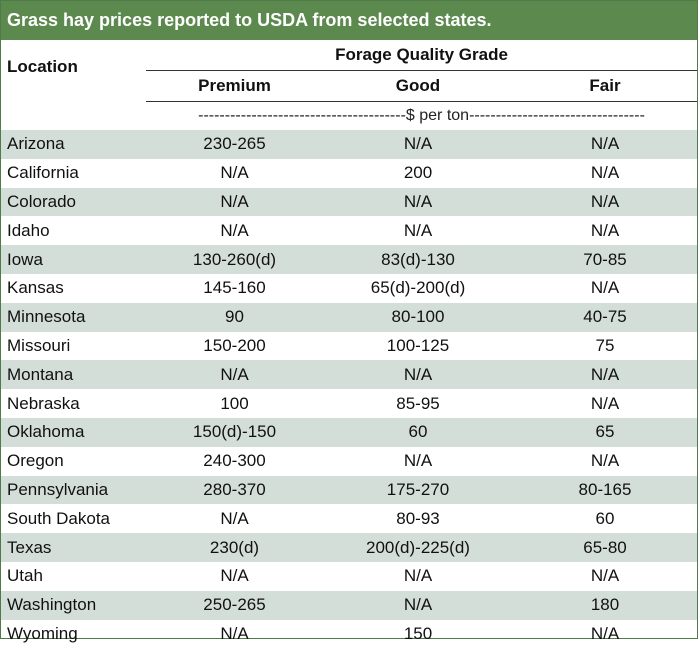 The height and width of the screenshot is (648, 700). What do you see at coordinates (418, 259) in the screenshot?
I see `good-cell: 83(d)-130` at bounding box center [418, 259].